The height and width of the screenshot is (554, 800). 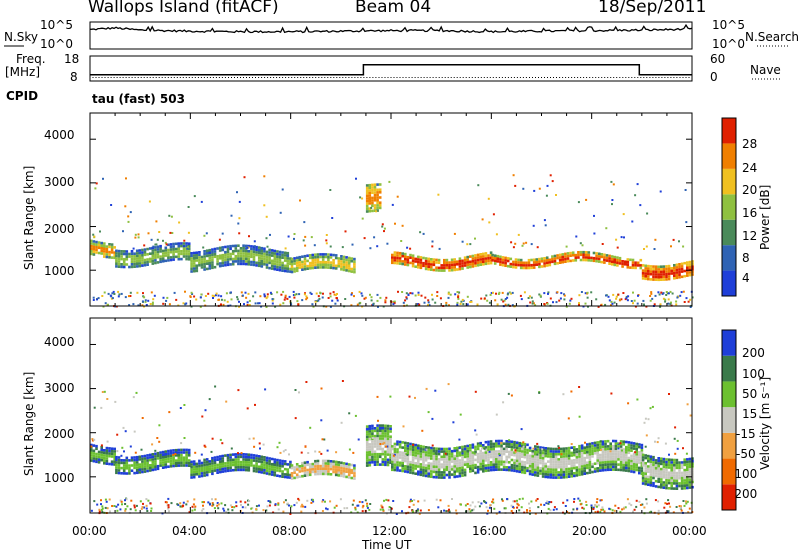 I want to click on nsky-bottom-tick: 10^0, so click(x=56, y=44).